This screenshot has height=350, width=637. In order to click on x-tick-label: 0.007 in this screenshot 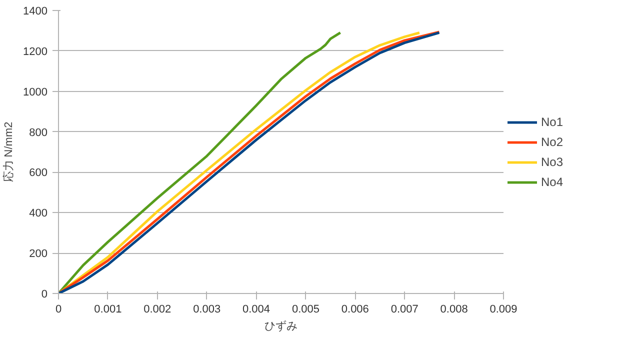, I will do `click(404, 310)`.